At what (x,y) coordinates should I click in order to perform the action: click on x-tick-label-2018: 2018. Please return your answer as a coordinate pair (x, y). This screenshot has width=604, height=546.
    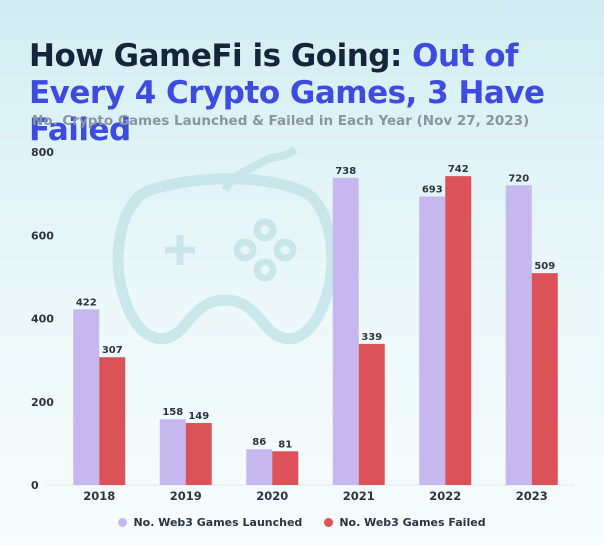
    Looking at the image, I should click on (99, 496).